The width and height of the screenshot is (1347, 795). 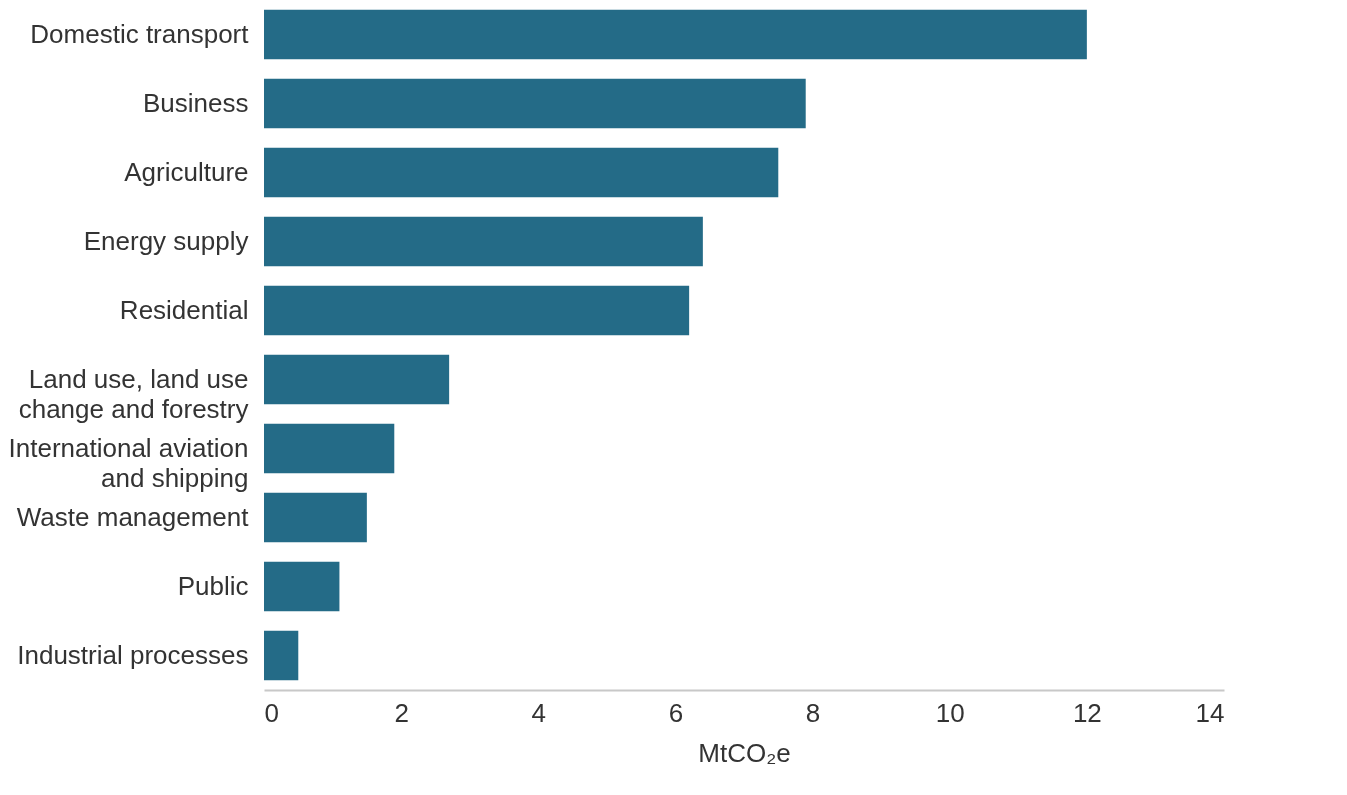 What do you see at coordinates (166, 240) in the screenshot?
I see `y-tick-label: Energy supply` at bounding box center [166, 240].